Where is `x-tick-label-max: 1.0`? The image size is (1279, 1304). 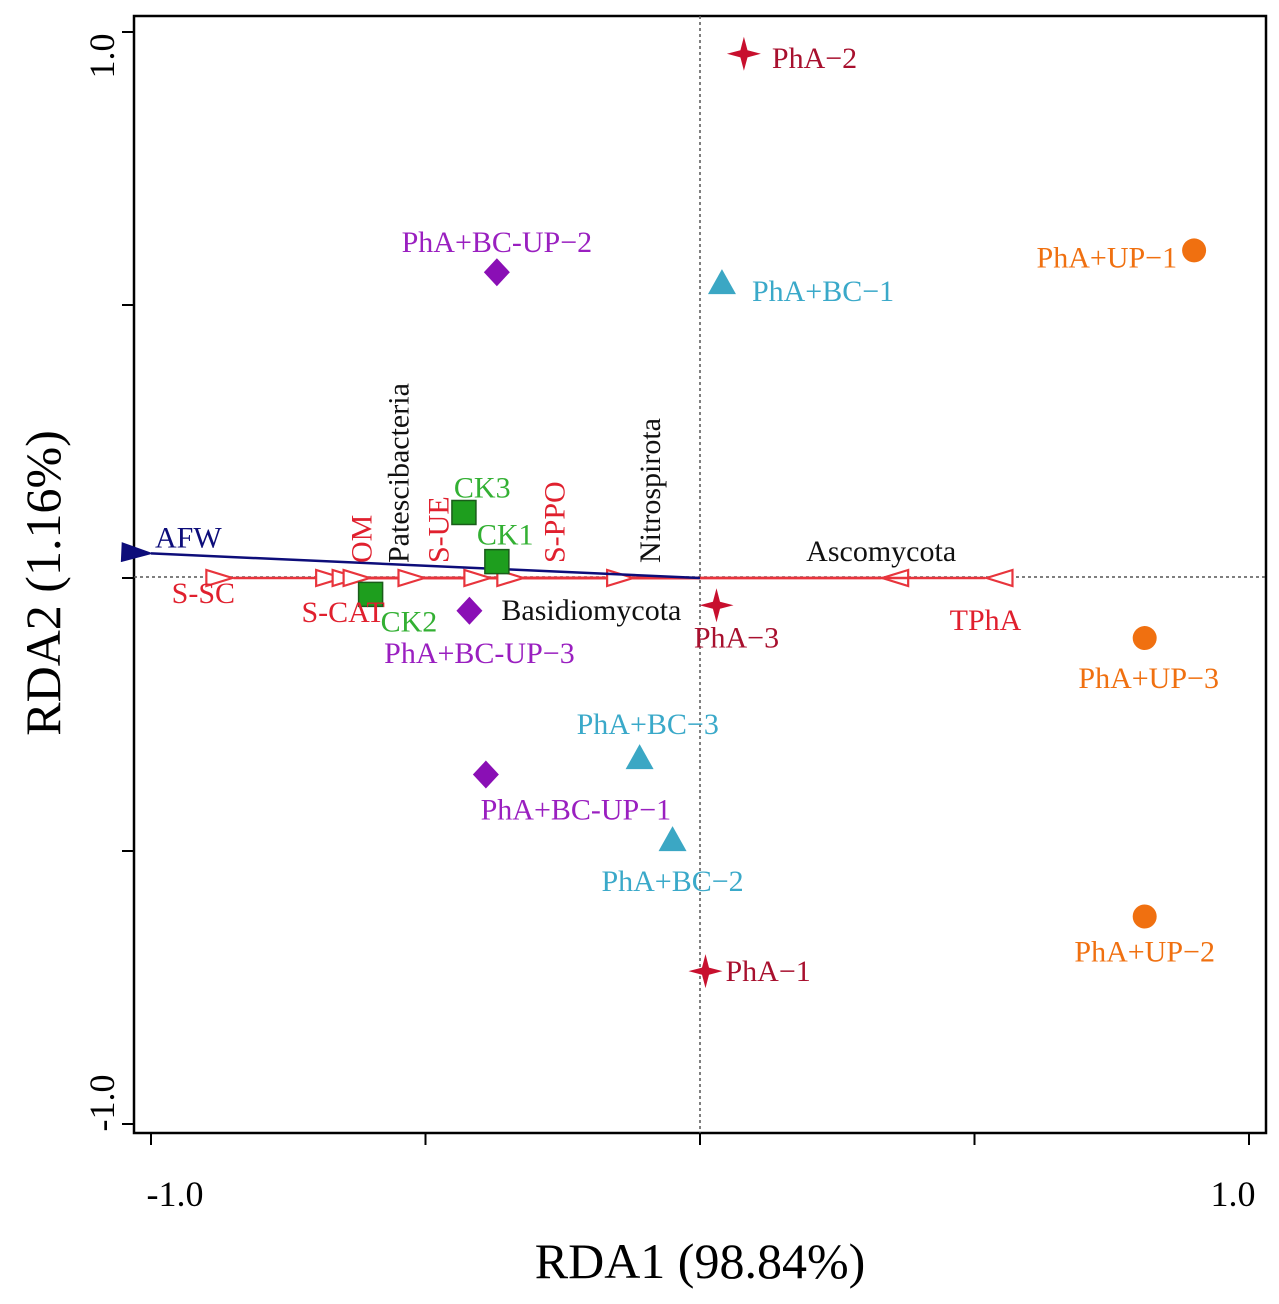
x-tick-label-max: 1.0 is located at coordinates (1233, 1194).